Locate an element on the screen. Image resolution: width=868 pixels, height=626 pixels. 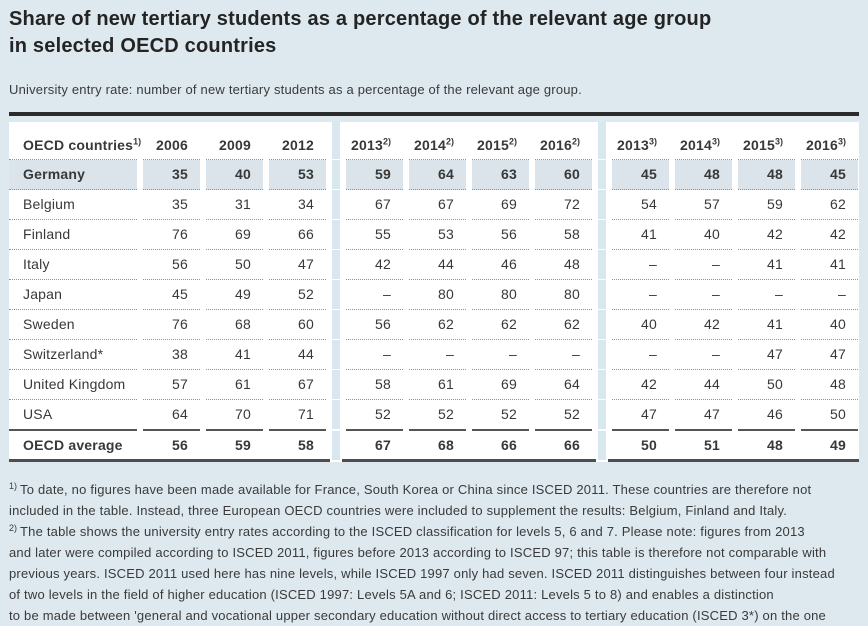
cell-value: 72 is located at coordinates (572, 204).